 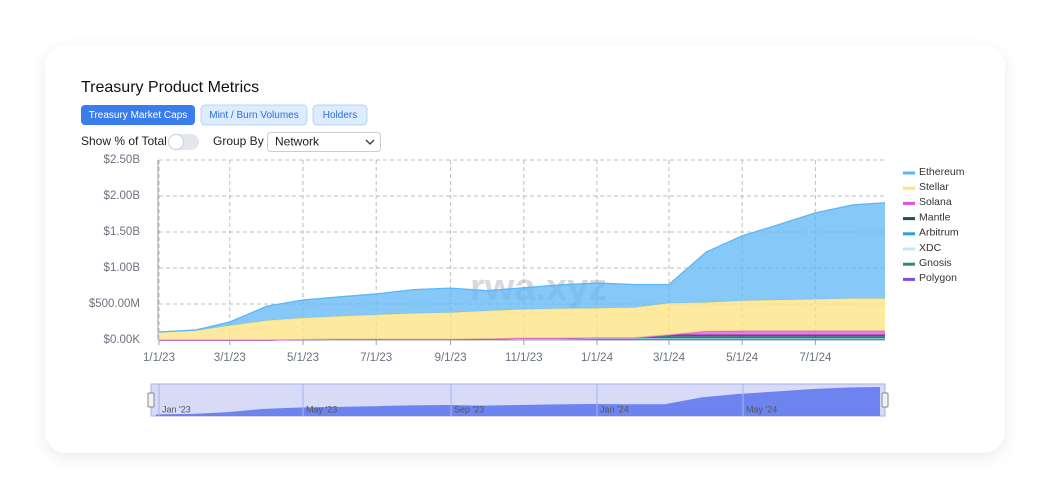 I want to click on legend-label: XDC, so click(x=930, y=248).